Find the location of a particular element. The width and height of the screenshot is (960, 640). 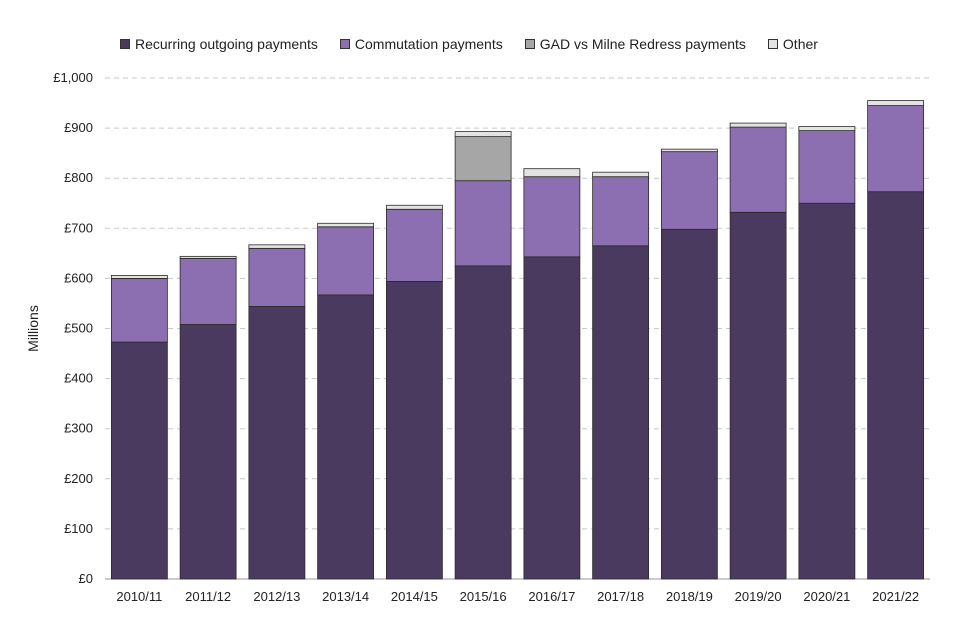

x-tick-label: 2018/19 is located at coordinates (689, 596).